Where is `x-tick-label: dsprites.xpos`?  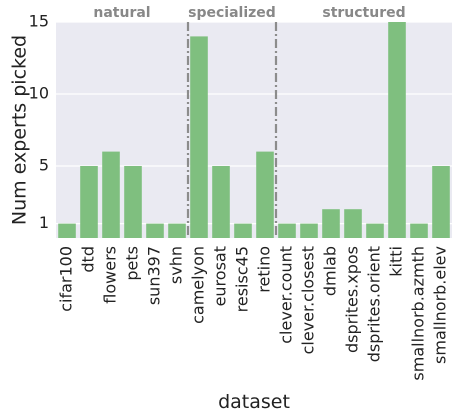 x-tick-label: dsprites.xpos is located at coordinates (352, 299).